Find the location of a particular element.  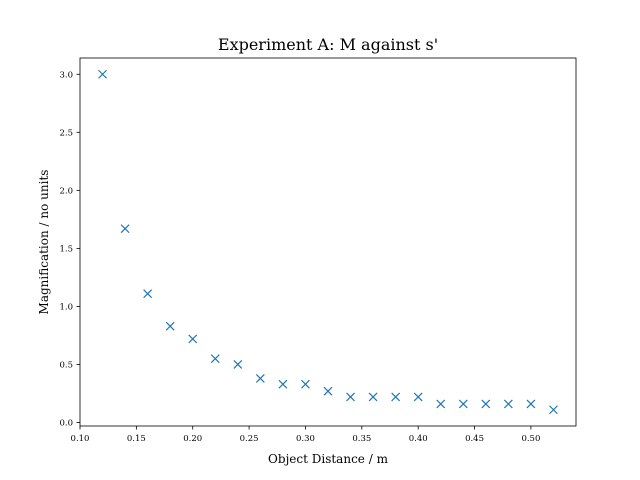

y-tick-label: 1.0 is located at coordinates (66, 307).